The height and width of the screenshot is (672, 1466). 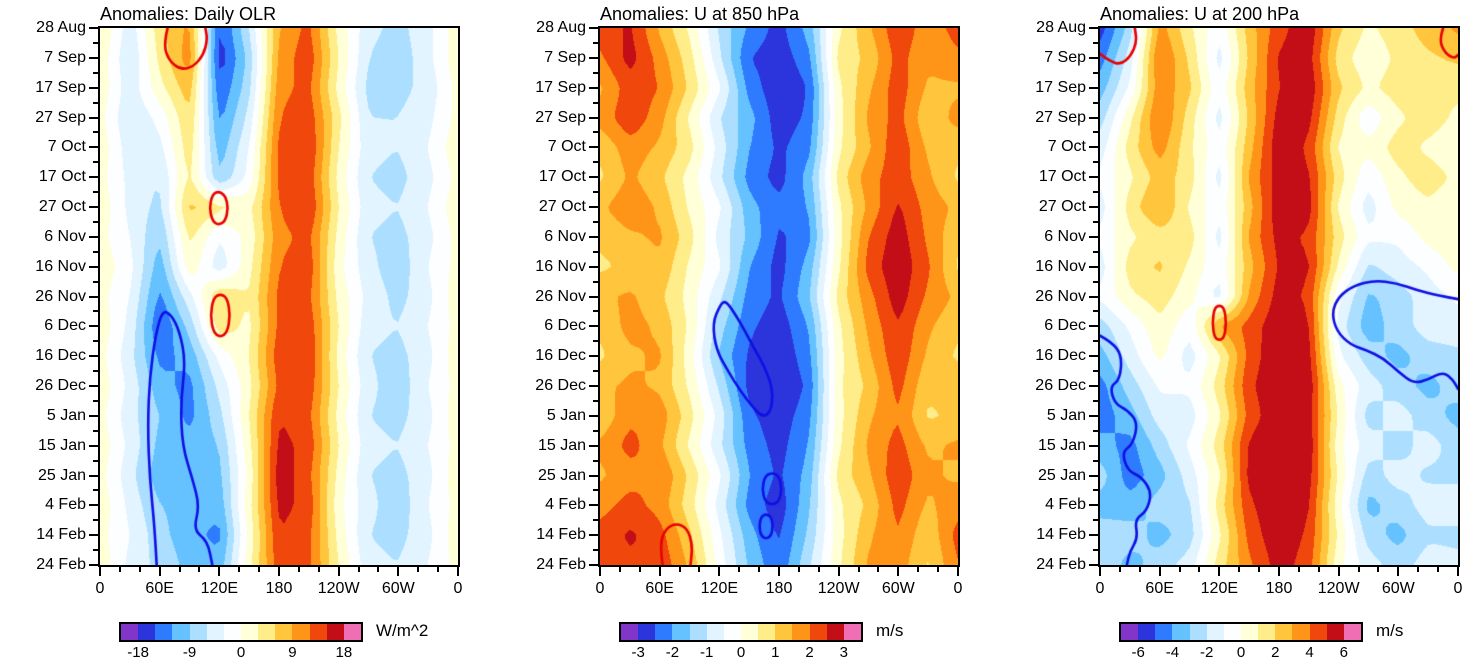 What do you see at coordinates (1060, 266) in the screenshot?
I see `y-tick-label: 16 Nov` at bounding box center [1060, 266].